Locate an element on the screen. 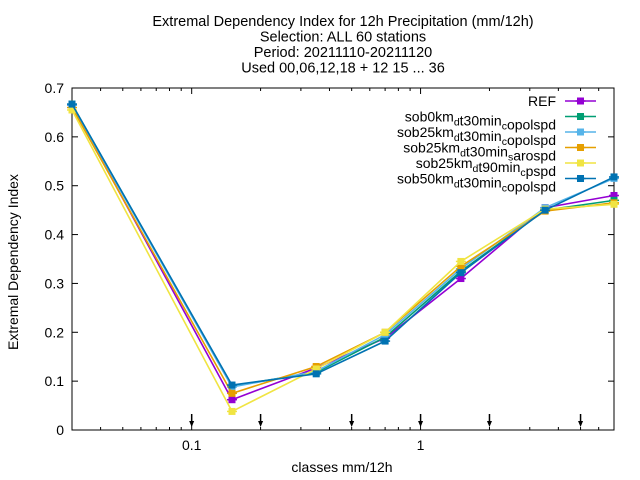 The height and width of the screenshot is (480, 640). y-tick-label: 0.6 is located at coordinates (55, 137).